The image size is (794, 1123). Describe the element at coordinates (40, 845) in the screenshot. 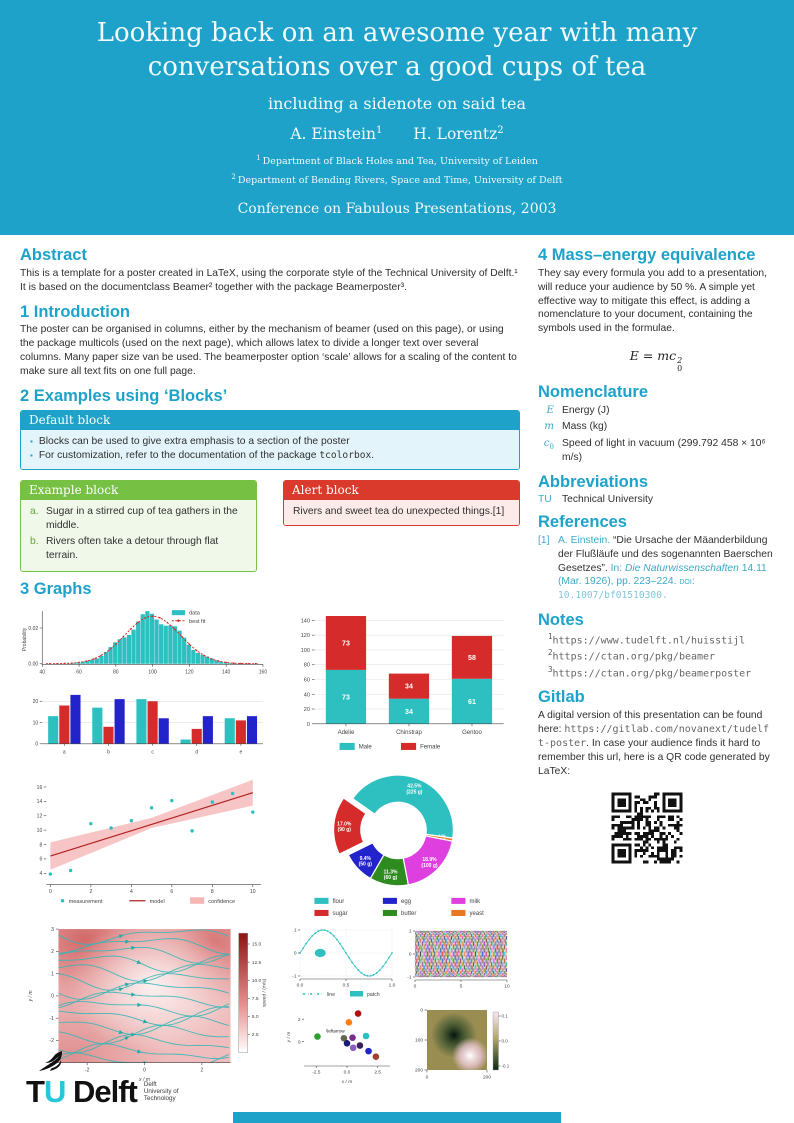

I see `svg-text: 8` at that location.